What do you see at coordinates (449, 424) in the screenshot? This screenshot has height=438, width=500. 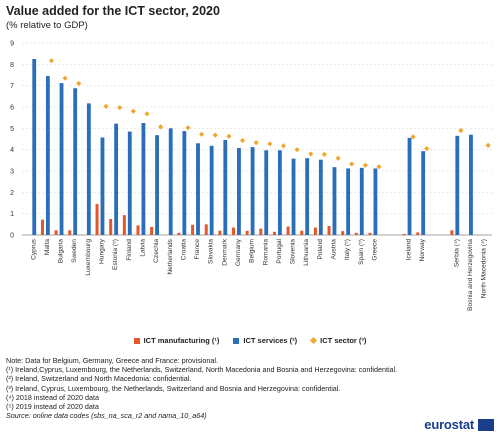 I see `logo-text: eurostat` at bounding box center [449, 424].